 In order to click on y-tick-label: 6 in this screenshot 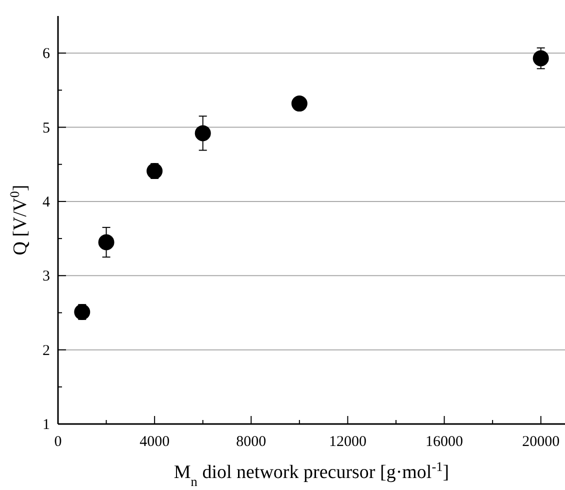, I will do `click(46, 54)`.